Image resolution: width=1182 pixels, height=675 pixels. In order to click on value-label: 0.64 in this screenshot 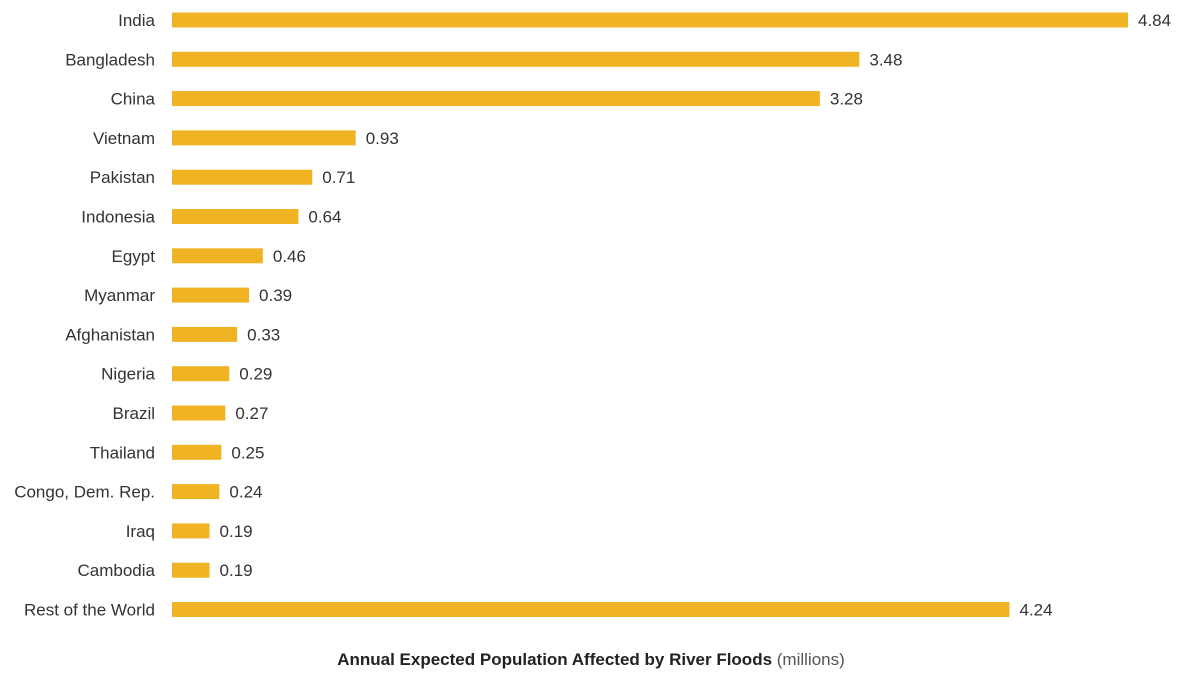, I will do `click(324, 217)`.